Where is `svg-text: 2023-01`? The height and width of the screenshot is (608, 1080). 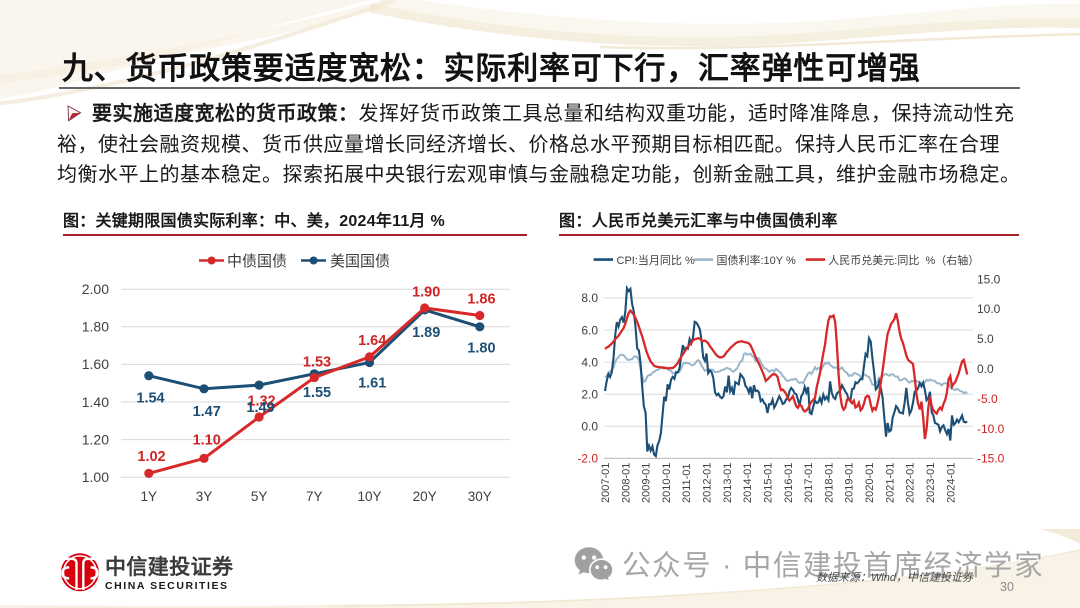
svg-text: 2023-01 is located at coordinates (931, 483).